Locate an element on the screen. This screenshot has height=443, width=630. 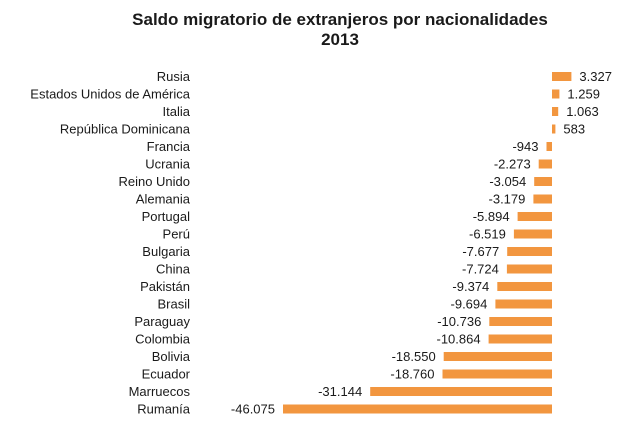
value-label: 583 is located at coordinates (574, 129).